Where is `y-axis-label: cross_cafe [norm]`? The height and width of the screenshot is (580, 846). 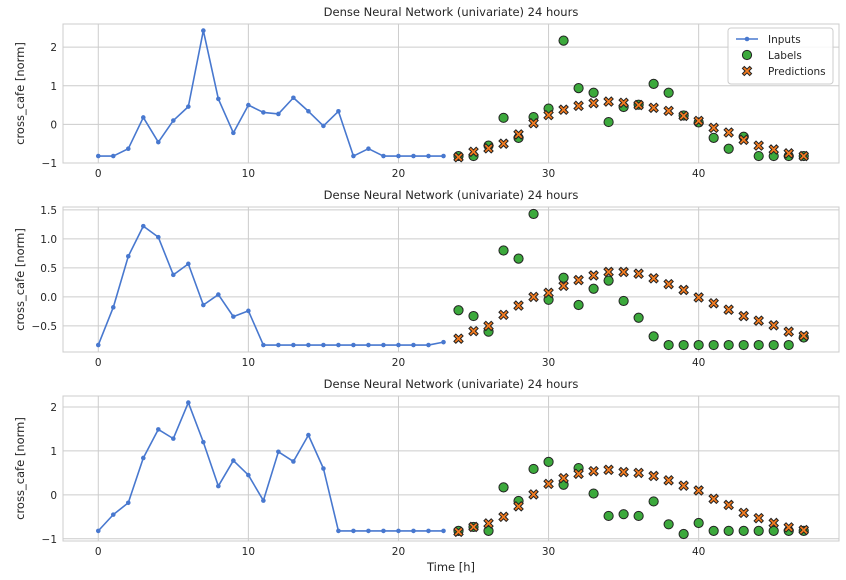 y-axis-label: cross_cafe [norm] is located at coordinates (20, 93).